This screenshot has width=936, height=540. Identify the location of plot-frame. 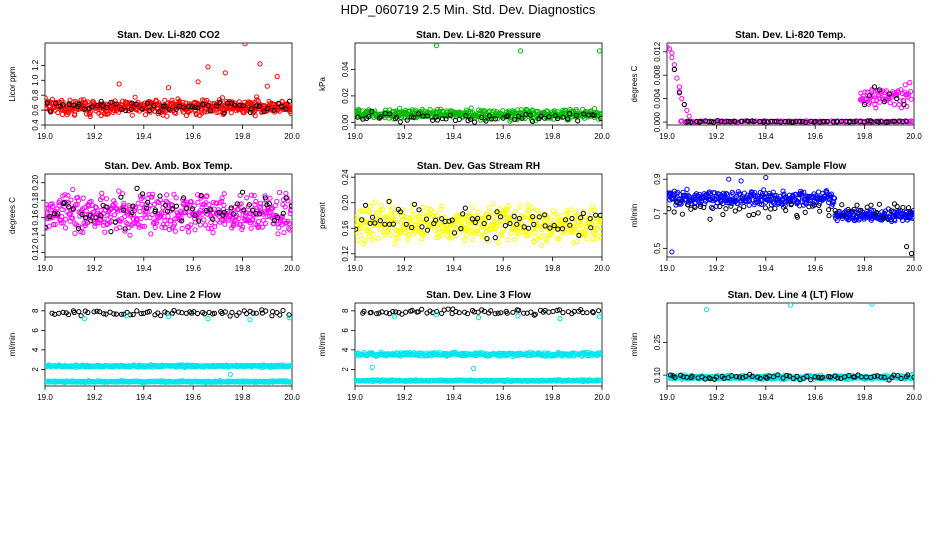
(168, 84).